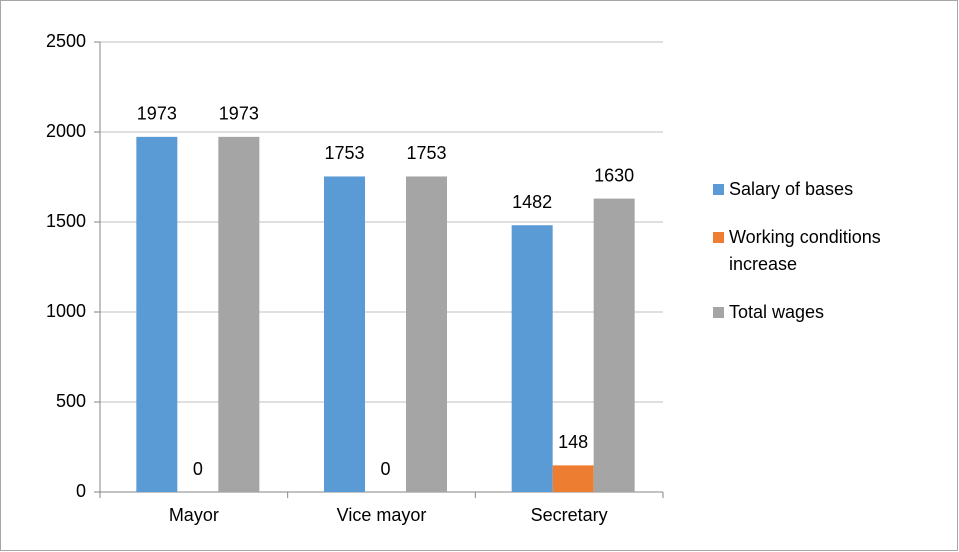 This screenshot has height=552, width=959. Describe the element at coordinates (81, 491) in the screenshot. I see `y-tick-label: 0` at that location.